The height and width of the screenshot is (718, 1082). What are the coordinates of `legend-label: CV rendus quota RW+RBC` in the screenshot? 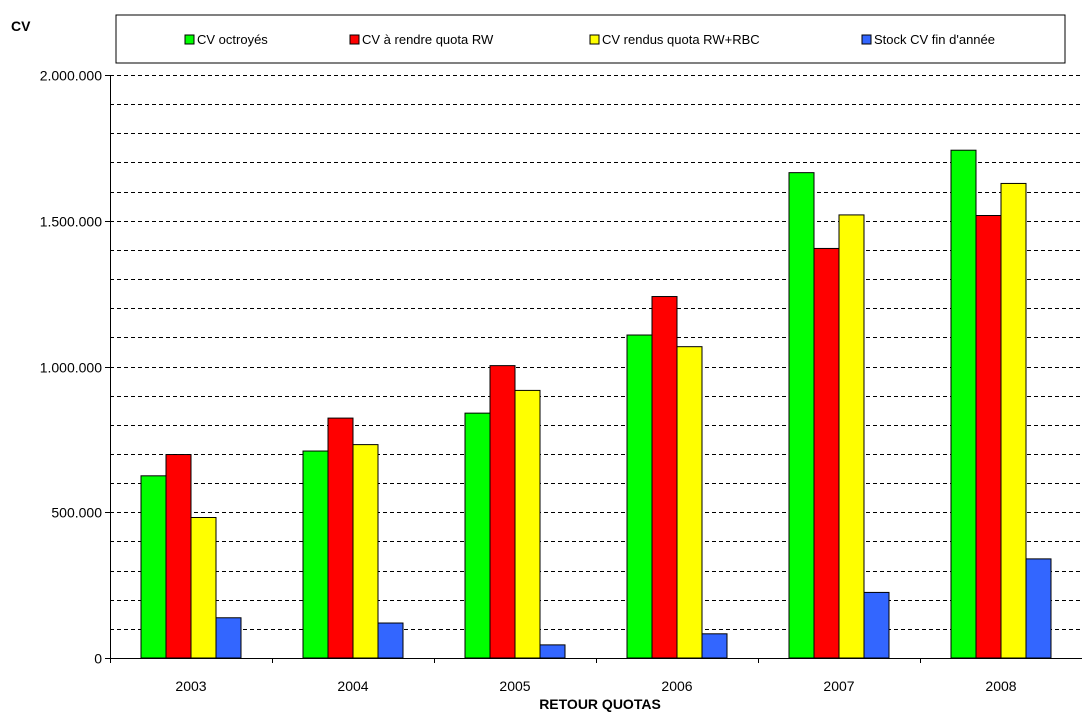 It's located at (681, 39).